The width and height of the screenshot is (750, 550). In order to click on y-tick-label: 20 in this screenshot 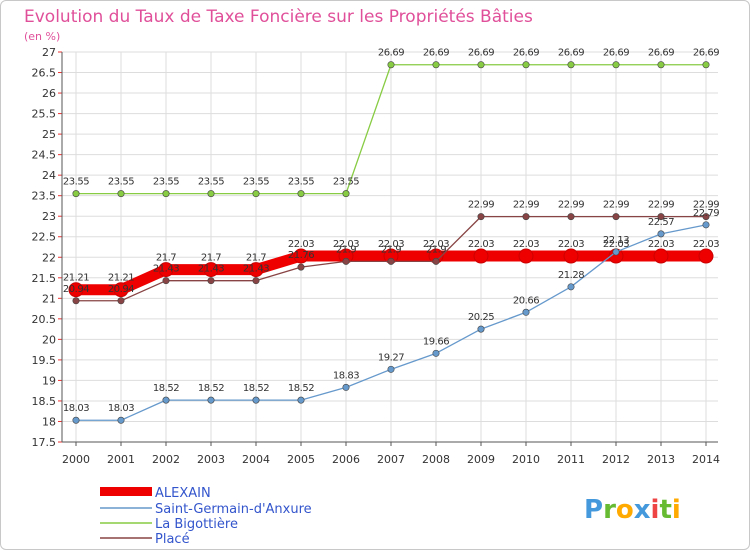, I will do `click(49, 339)`.